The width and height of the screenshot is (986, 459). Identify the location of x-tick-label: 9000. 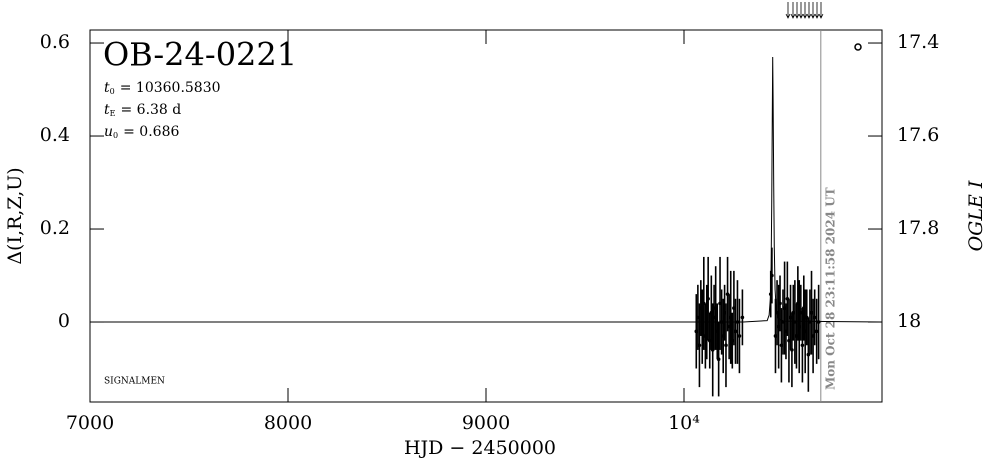
(486, 423).